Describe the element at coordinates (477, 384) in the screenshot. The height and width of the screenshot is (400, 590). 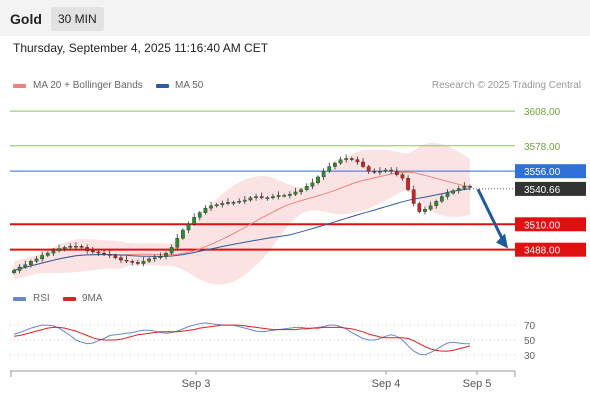
I see `x-tick-label: Sep 5` at that location.